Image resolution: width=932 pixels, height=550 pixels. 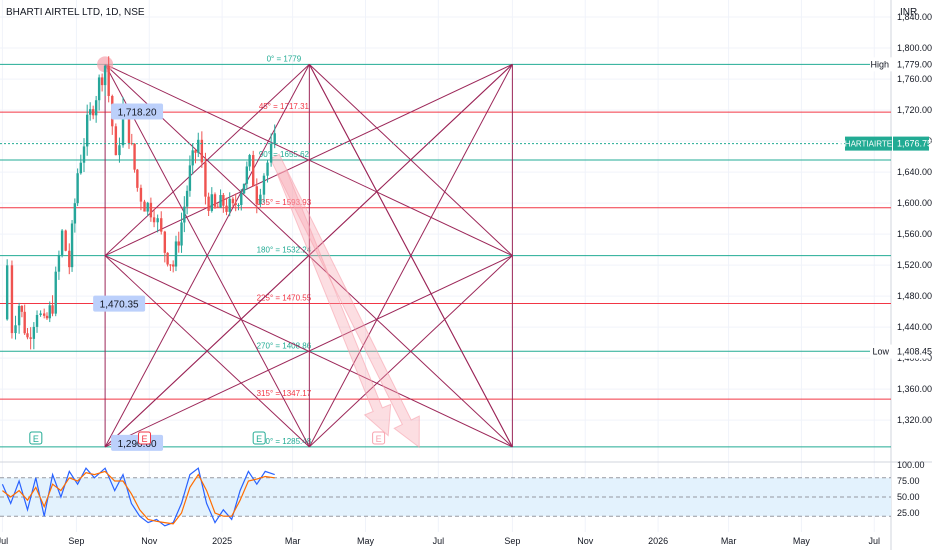 I want to click on level-tag-name: Low, so click(x=880, y=352).